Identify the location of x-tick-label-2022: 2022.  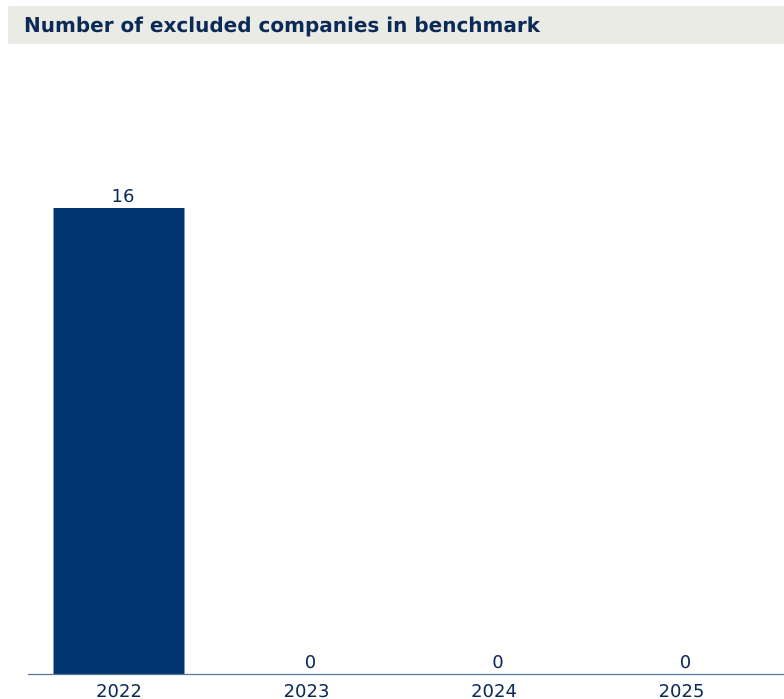
(119, 690).